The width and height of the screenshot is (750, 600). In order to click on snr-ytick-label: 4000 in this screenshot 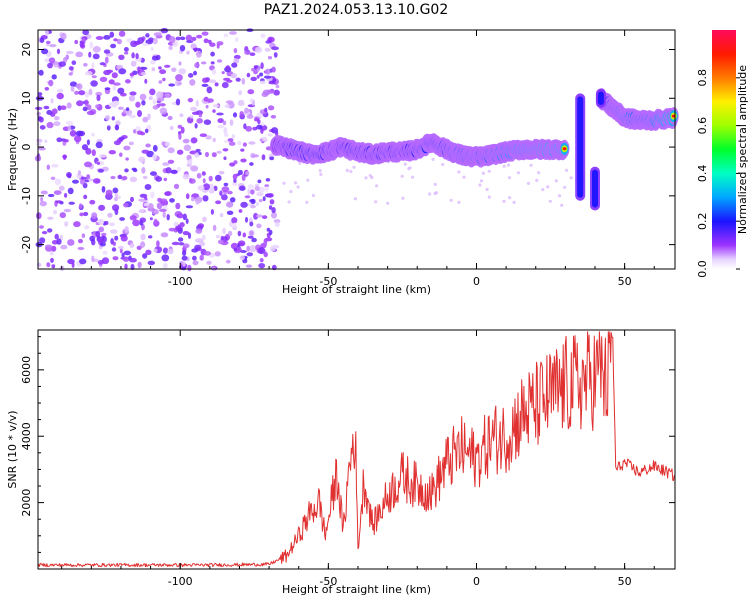, I will do `click(26, 436)`.